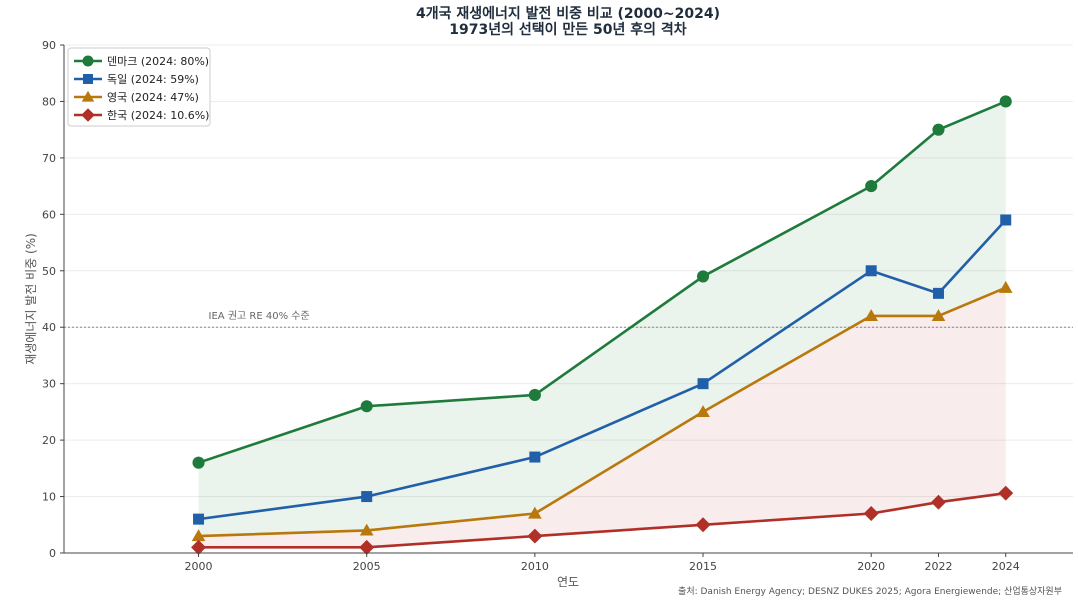 The image size is (1078, 606). Describe the element at coordinates (938, 566) in the screenshot. I see `x-tick-label: 2022` at that location.